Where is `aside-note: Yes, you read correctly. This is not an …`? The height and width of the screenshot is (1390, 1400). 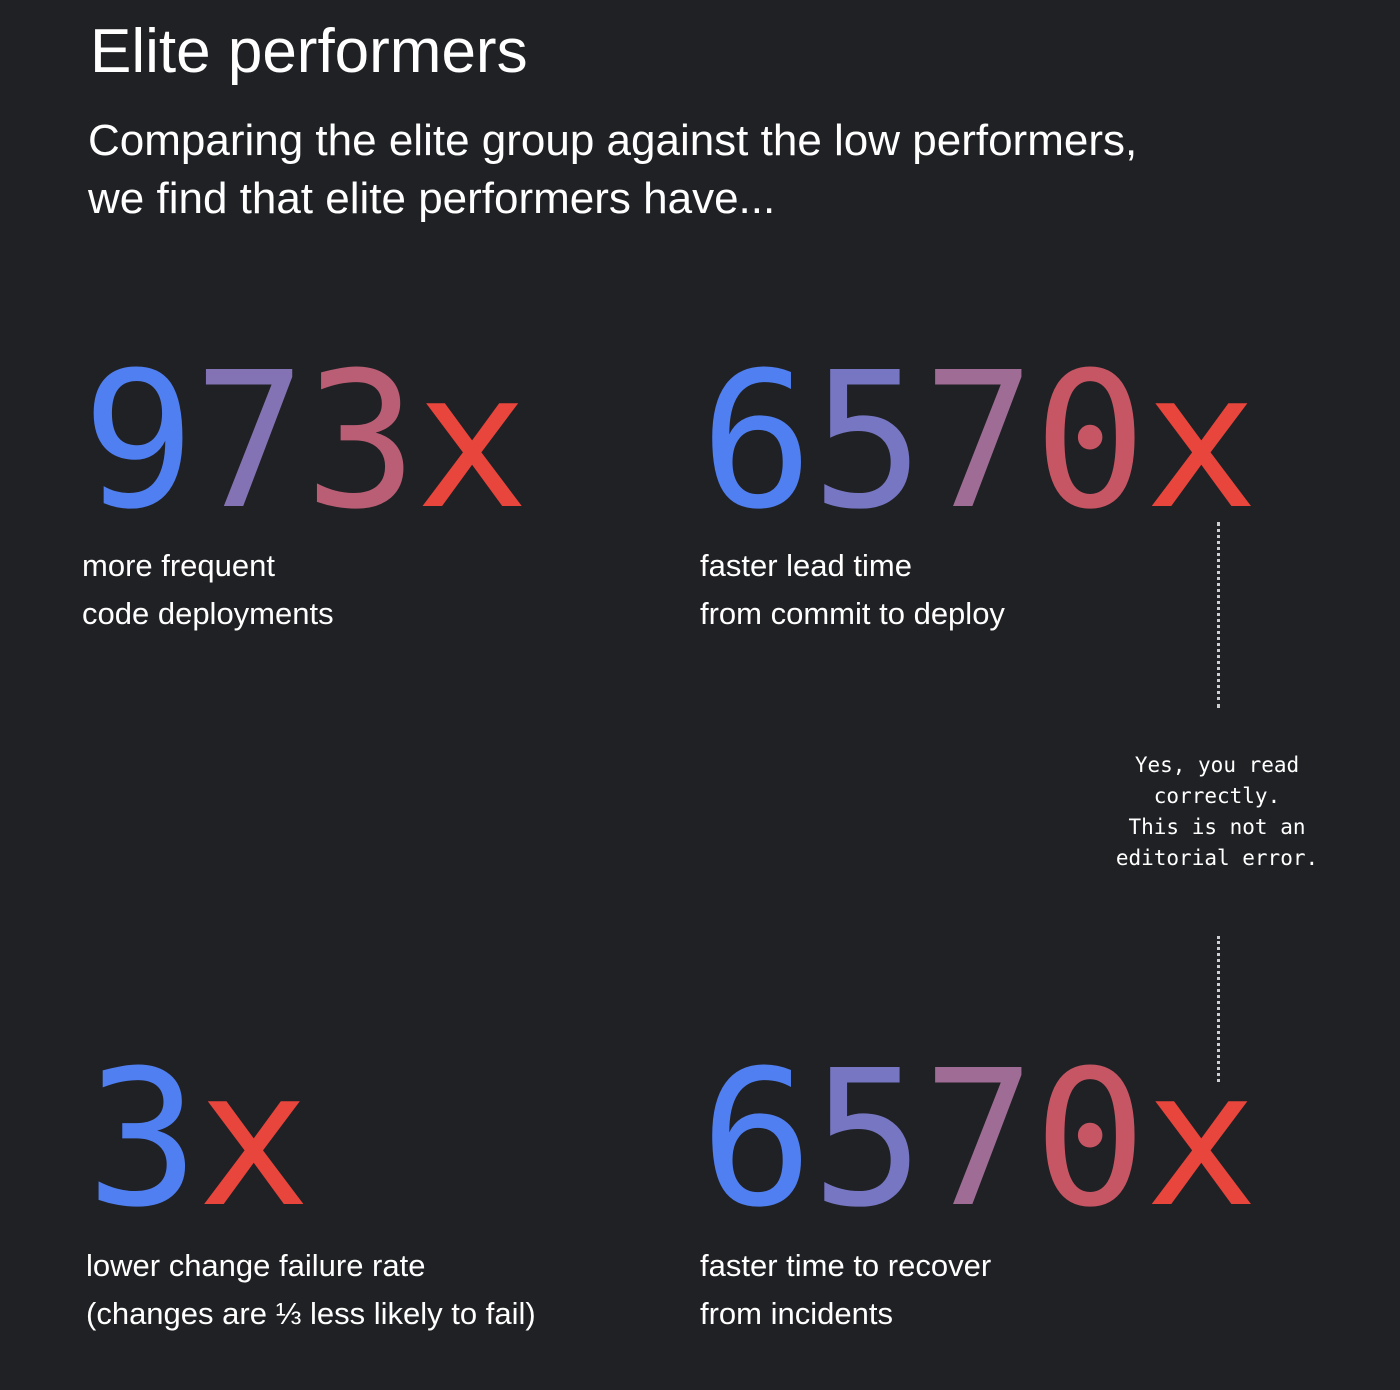 aside-note: Yes, you read correctly. This is not an … is located at coordinates (1217, 812).